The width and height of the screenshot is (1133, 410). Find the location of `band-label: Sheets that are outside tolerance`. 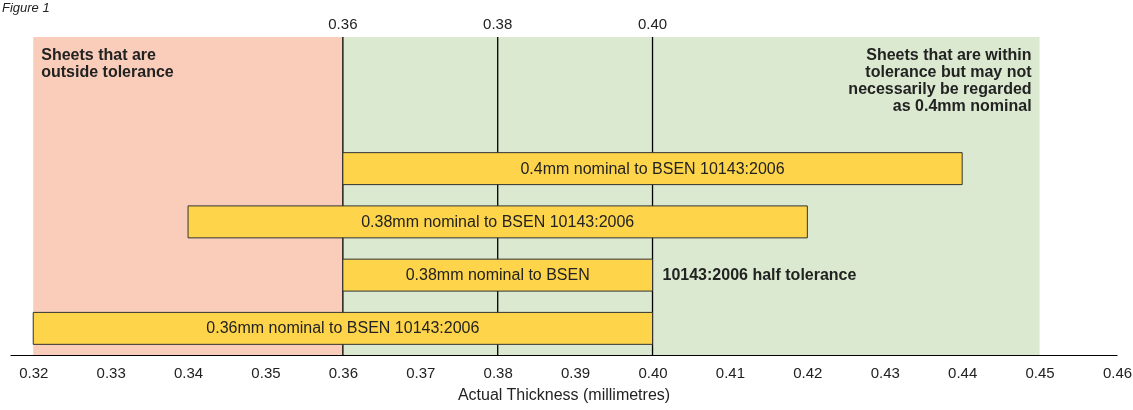

band-label: Sheets that are outside tolerance is located at coordinates (107, 63).